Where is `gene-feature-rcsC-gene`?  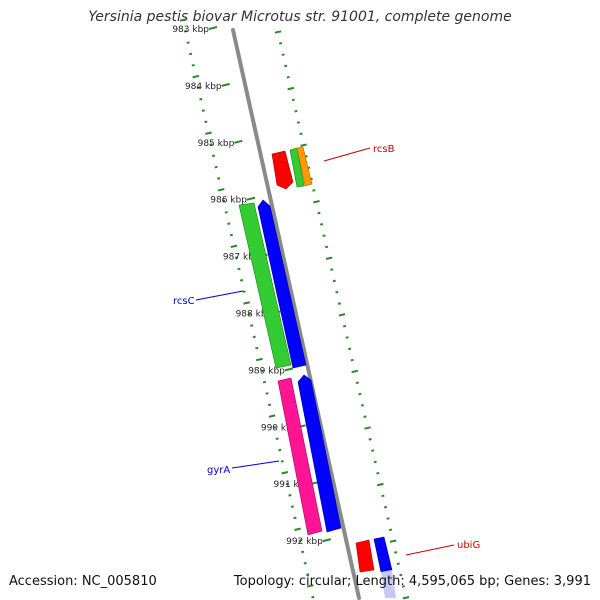
gene-feature-rcsC-gene is located at coordinates (265, 285).